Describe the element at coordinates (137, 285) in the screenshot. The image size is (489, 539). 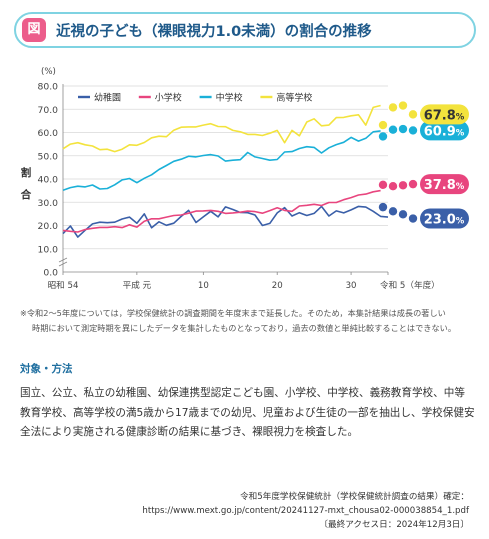
I see `x-tick-label: 平成 元` at that location.